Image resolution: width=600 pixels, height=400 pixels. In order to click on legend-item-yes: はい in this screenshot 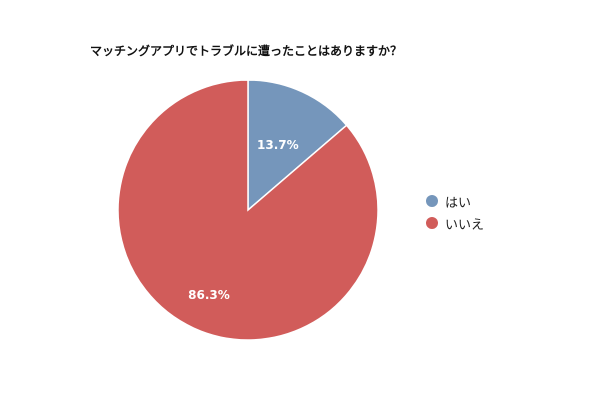, I will do `click(455, 201)`.